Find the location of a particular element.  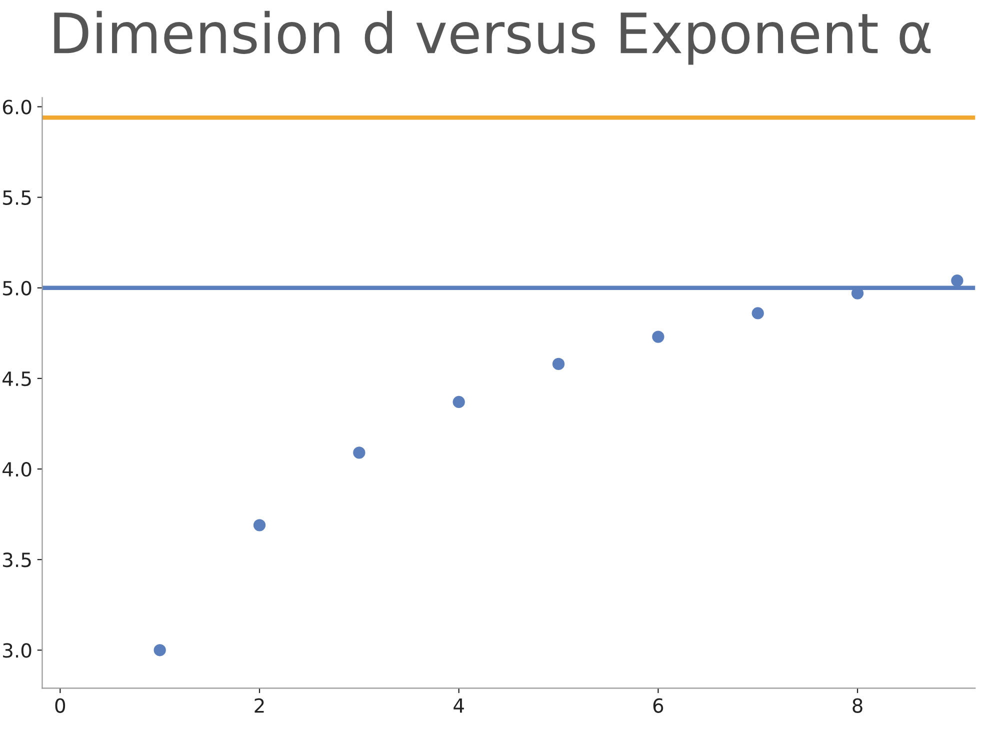

x-tick-label: 0 is located at coordinates (60, 705).